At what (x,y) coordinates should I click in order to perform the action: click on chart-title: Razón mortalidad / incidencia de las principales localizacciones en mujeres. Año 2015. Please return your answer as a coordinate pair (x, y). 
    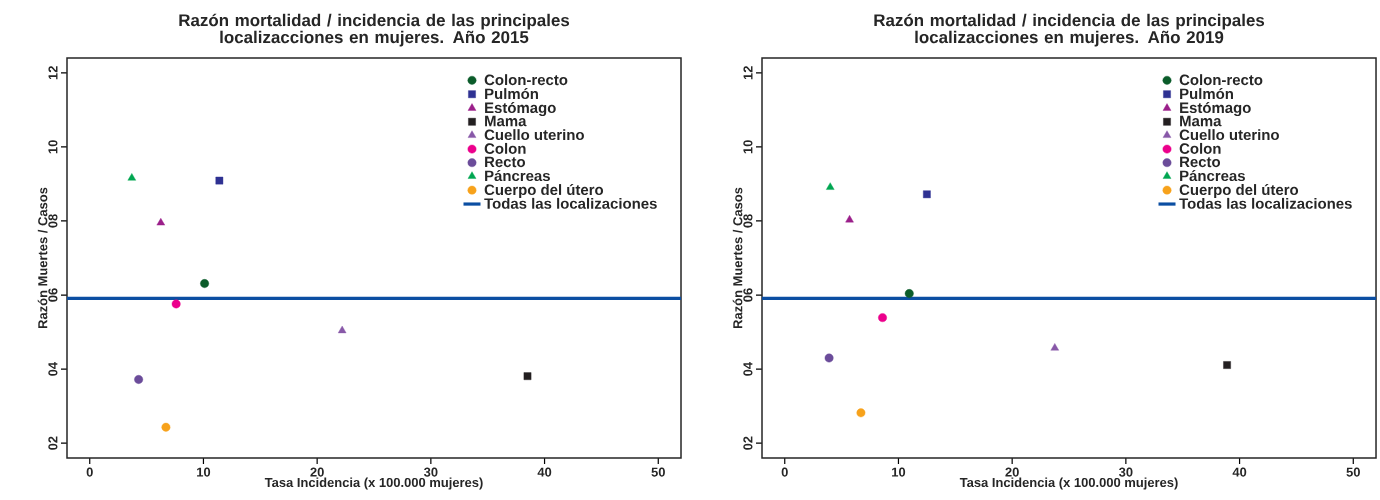
    Looking at the image, I should click on (374, 30).